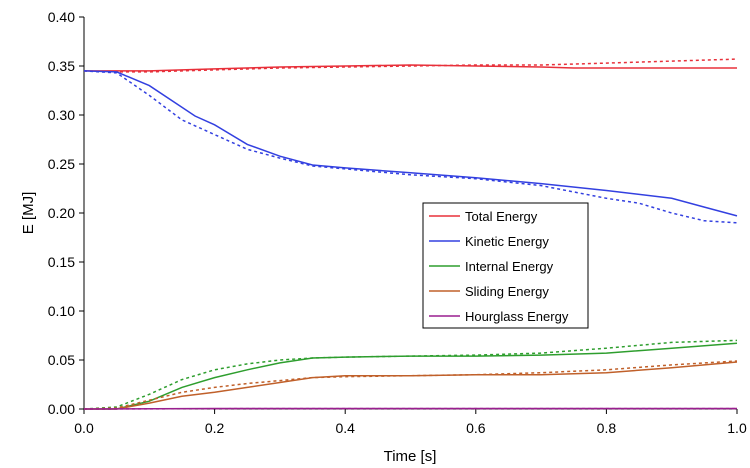 This screenshot has width=750, height=468. I want to click on legend-label: Internal Energy, so click(509, 266).